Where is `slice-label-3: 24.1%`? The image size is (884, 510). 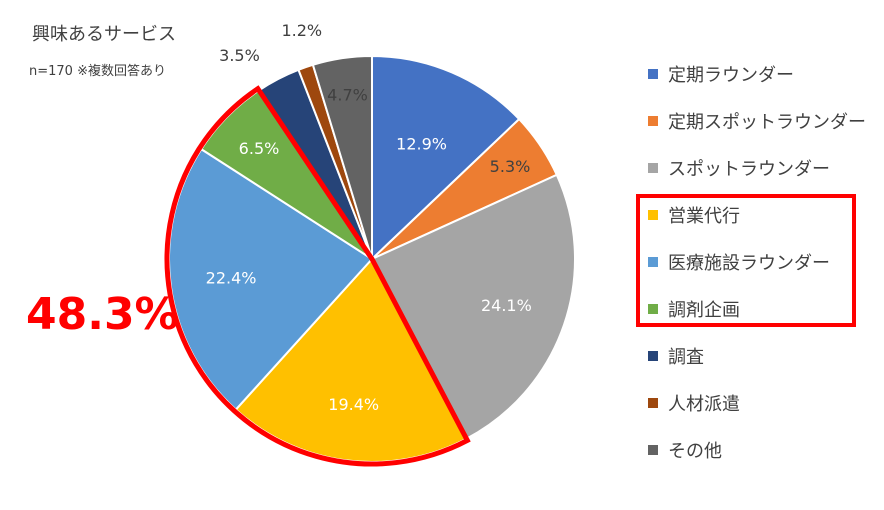 slice-label-3: 24.1% is located at coordinates (506, 305).